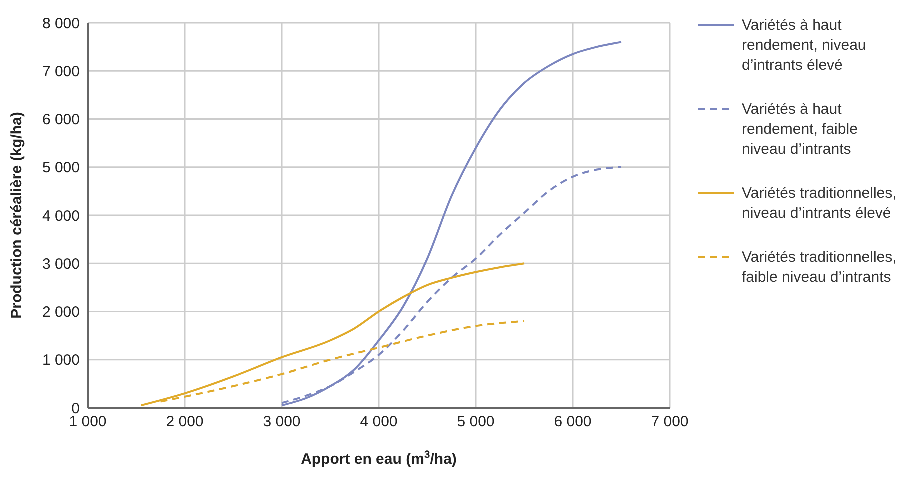 The width and height of the screenshot is (917, 487). What do you see at coordinates (17, 215) in the screenshot?
I see `y-axis-title: Production céréalière (kg/ha)` at bounding box center [17, 215].